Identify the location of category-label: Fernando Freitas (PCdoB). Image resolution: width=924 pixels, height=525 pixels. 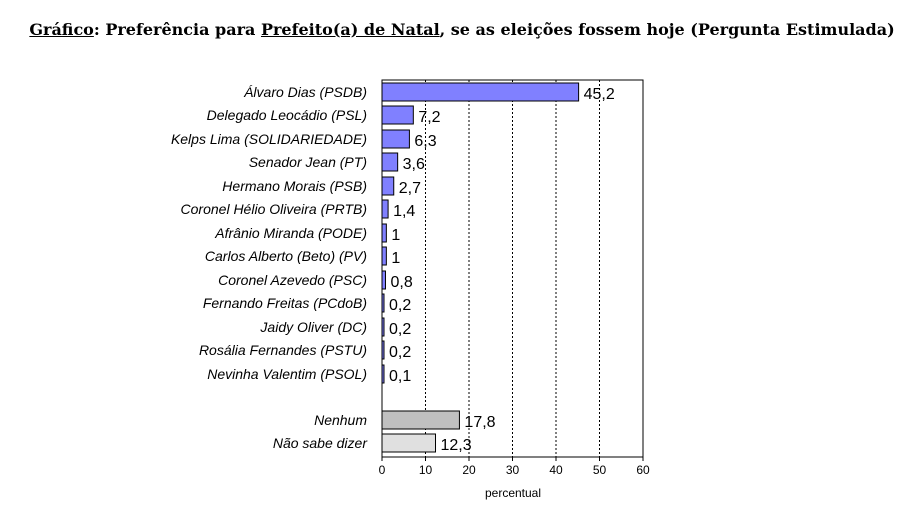
(285, 303).